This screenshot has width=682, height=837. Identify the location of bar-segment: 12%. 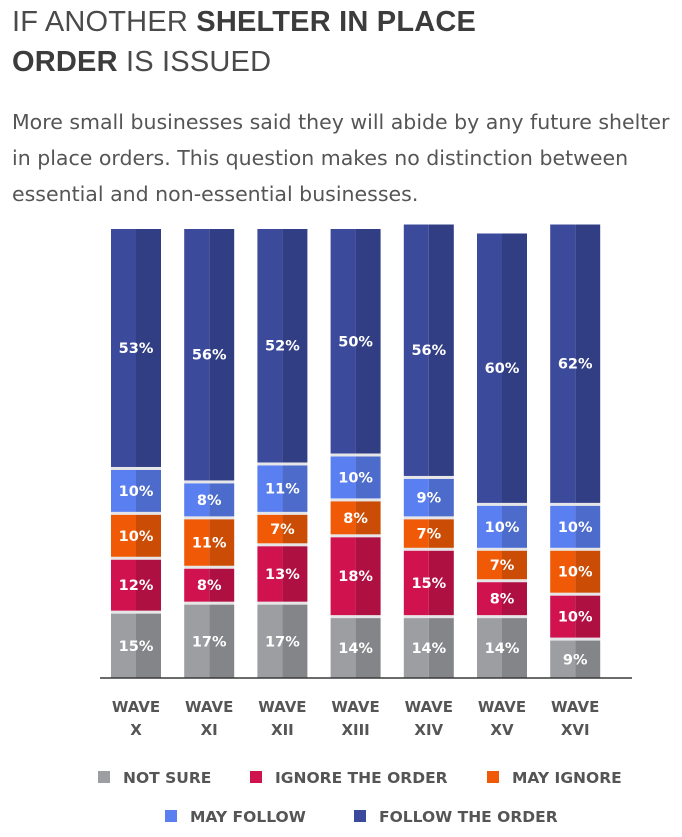
(136, 583).